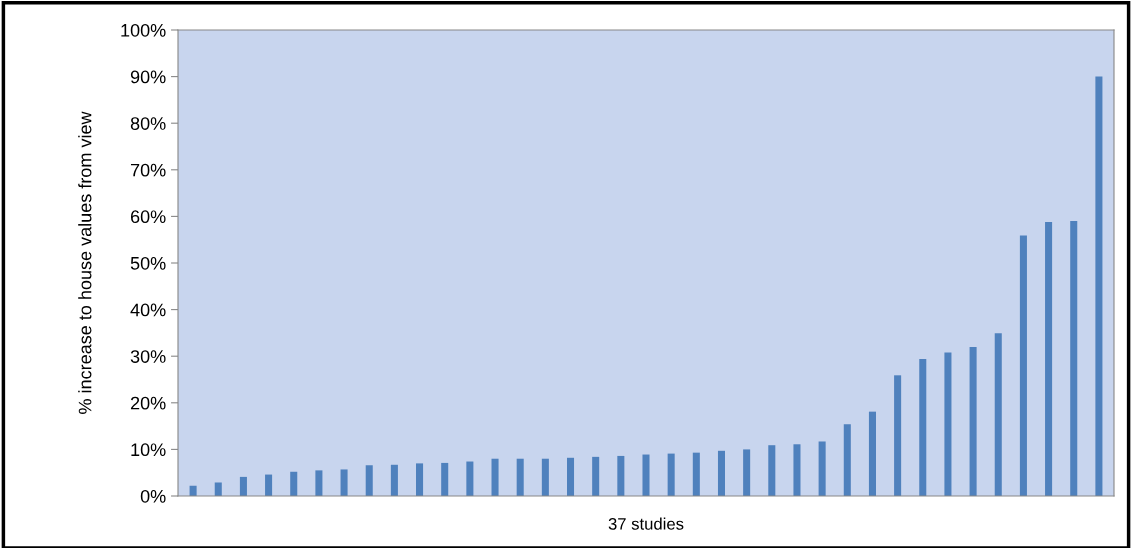 This screenshot has width=1132, height=548. Describe the element at coordinates (148, 310) in the screenshot. I see `y-tick-label: 40%` at that location.